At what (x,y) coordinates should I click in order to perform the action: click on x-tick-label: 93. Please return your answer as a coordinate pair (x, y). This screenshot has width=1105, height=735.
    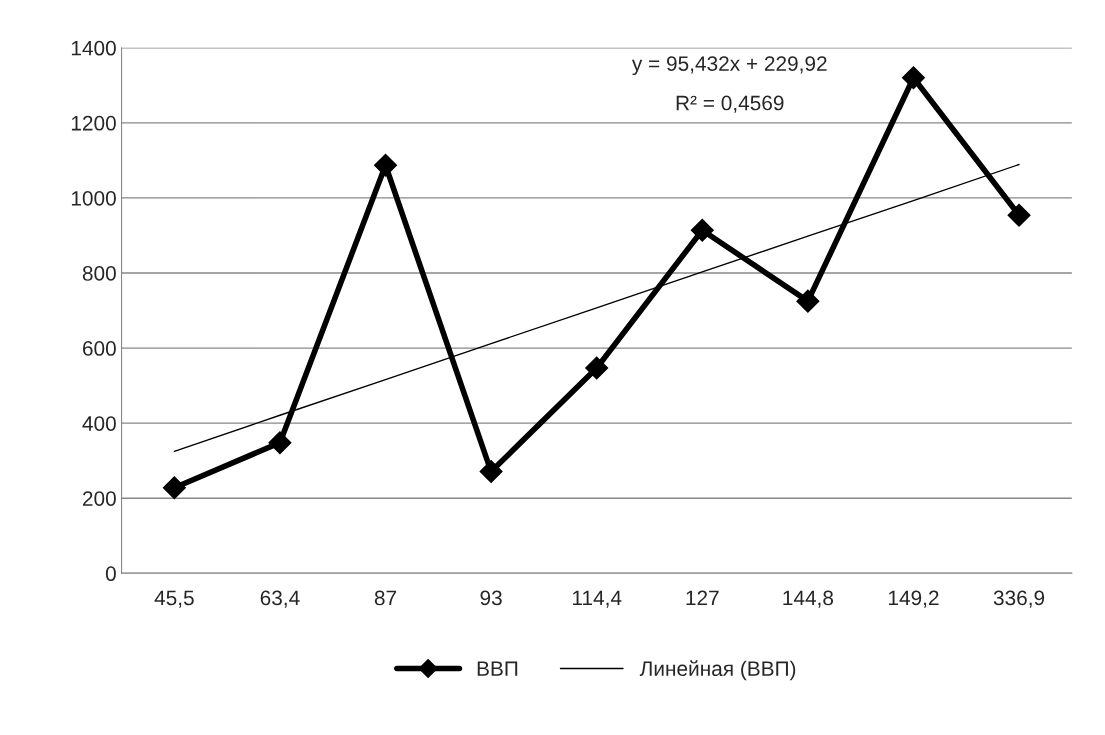
    Looking at the image, I should click on (491, 598).